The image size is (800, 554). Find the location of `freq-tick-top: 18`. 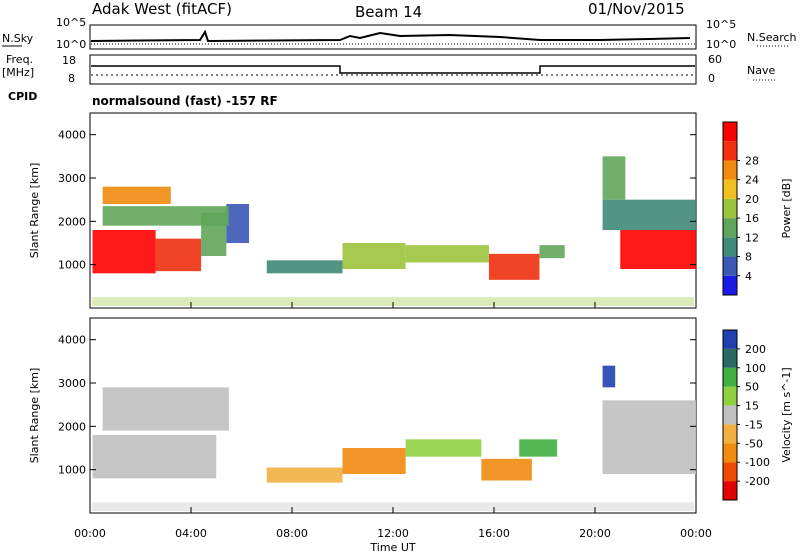

freq-tick-top: 18 is located at coordinates (69, 60).